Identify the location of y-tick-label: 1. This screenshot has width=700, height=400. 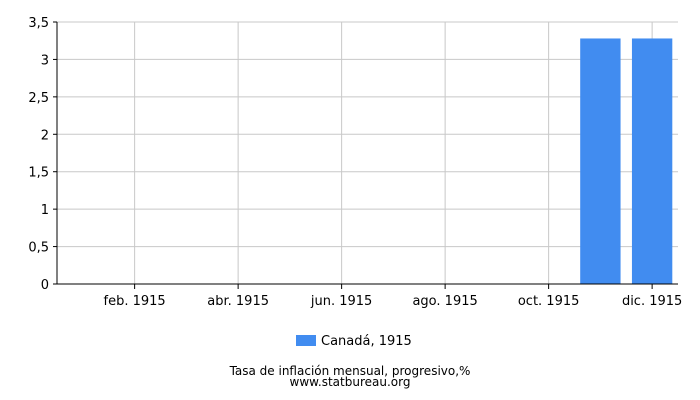
(45, 210).